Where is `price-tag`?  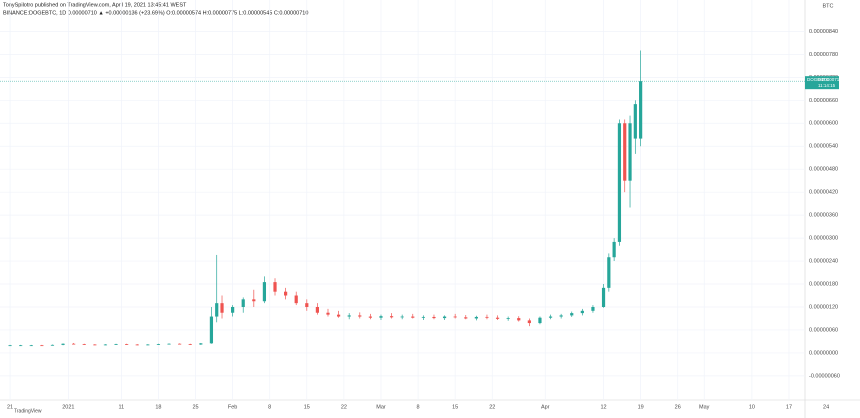 price-tag is located at coordinates (822, 83).